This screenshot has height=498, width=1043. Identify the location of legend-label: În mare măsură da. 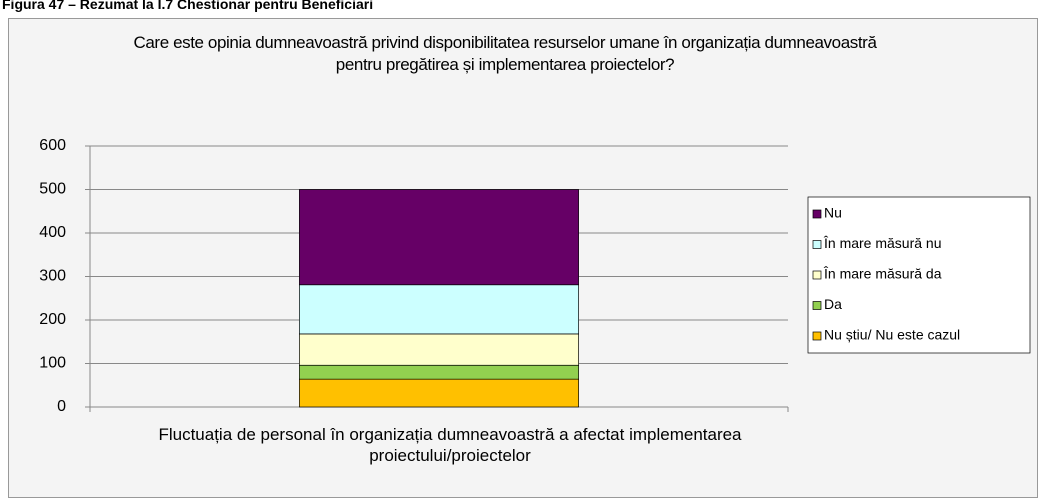
(882, 274).